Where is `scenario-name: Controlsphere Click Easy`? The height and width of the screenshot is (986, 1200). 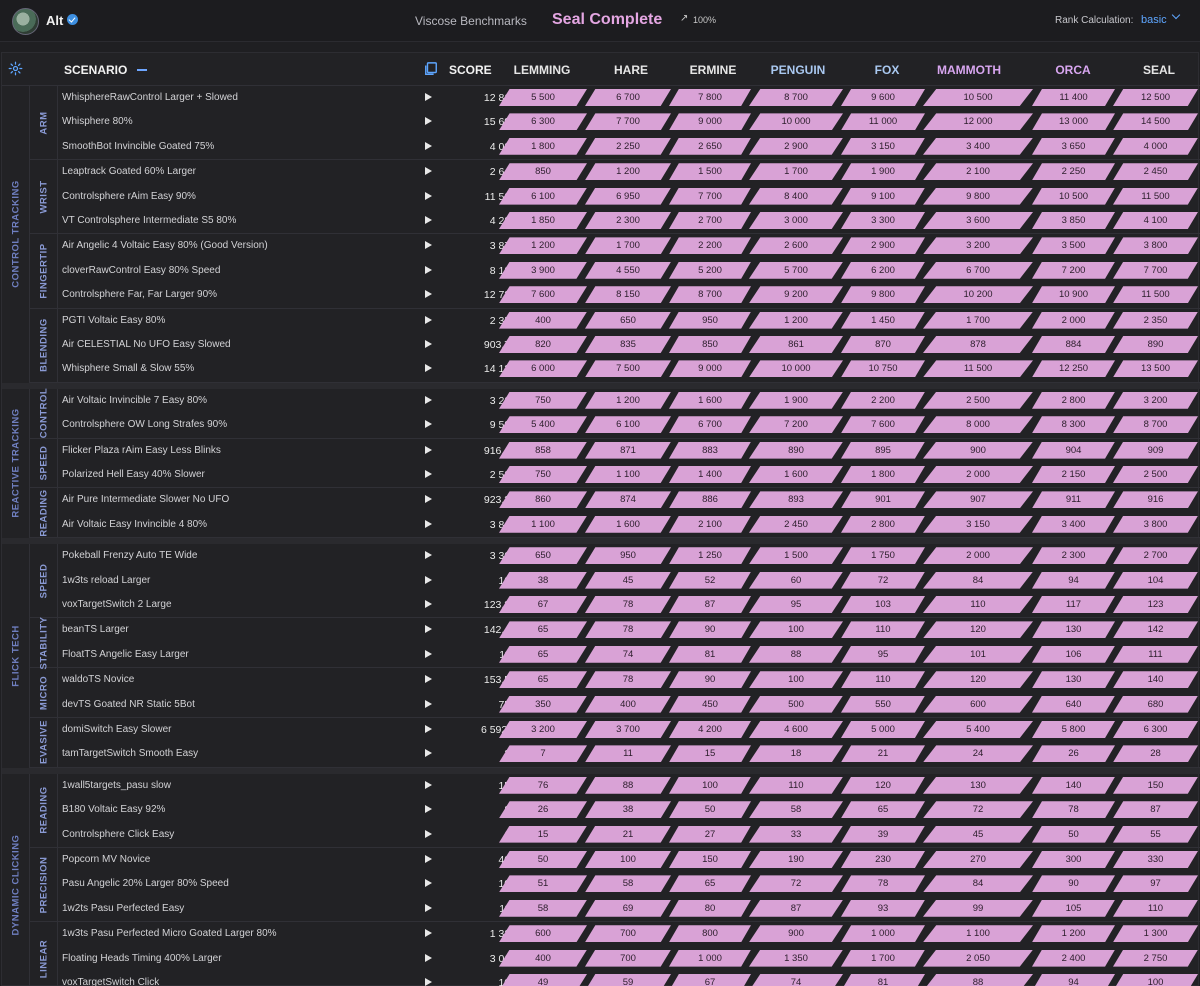
scenario-name: Controlsphere Click Easy is located at coordinates (118, 834).